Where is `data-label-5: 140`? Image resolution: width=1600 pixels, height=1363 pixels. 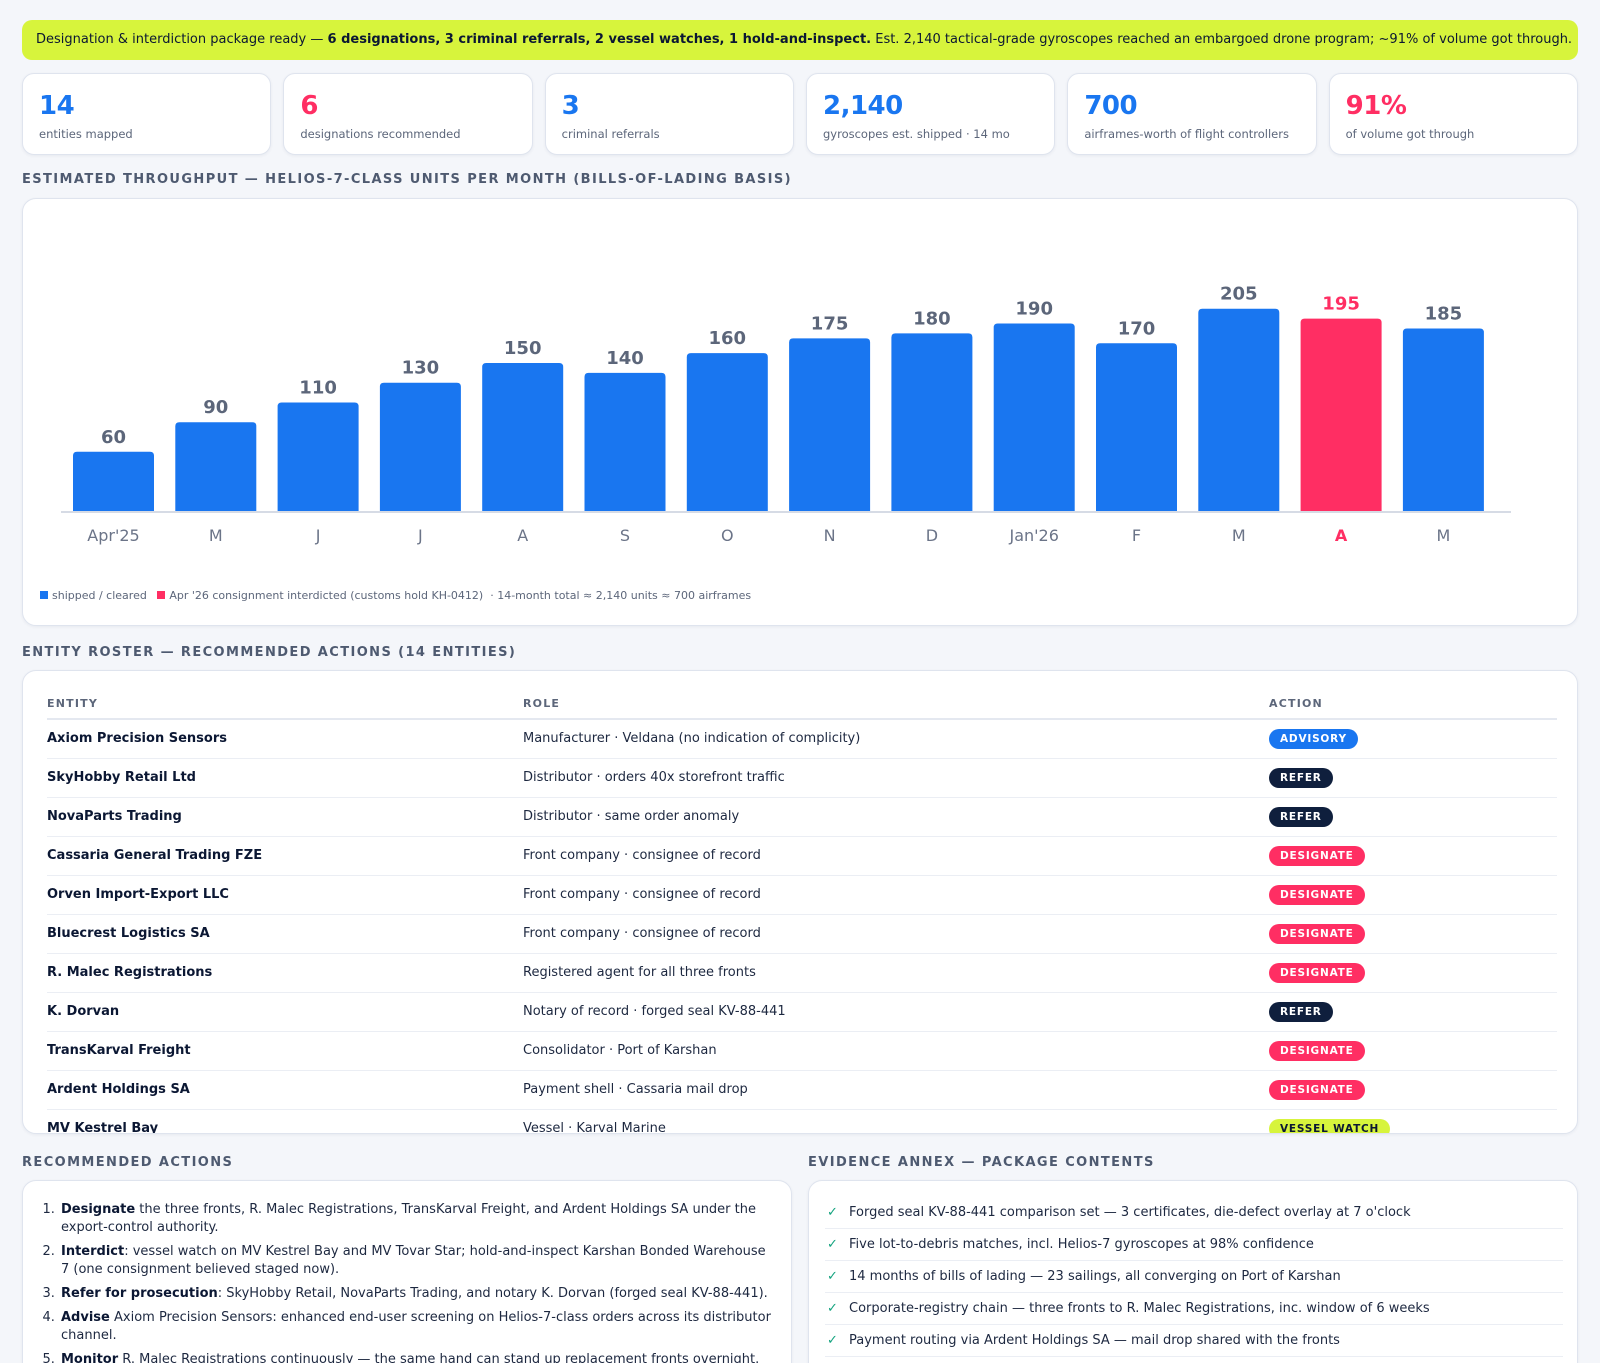
data-label-5: 140 is located at coordinates (625, 358).